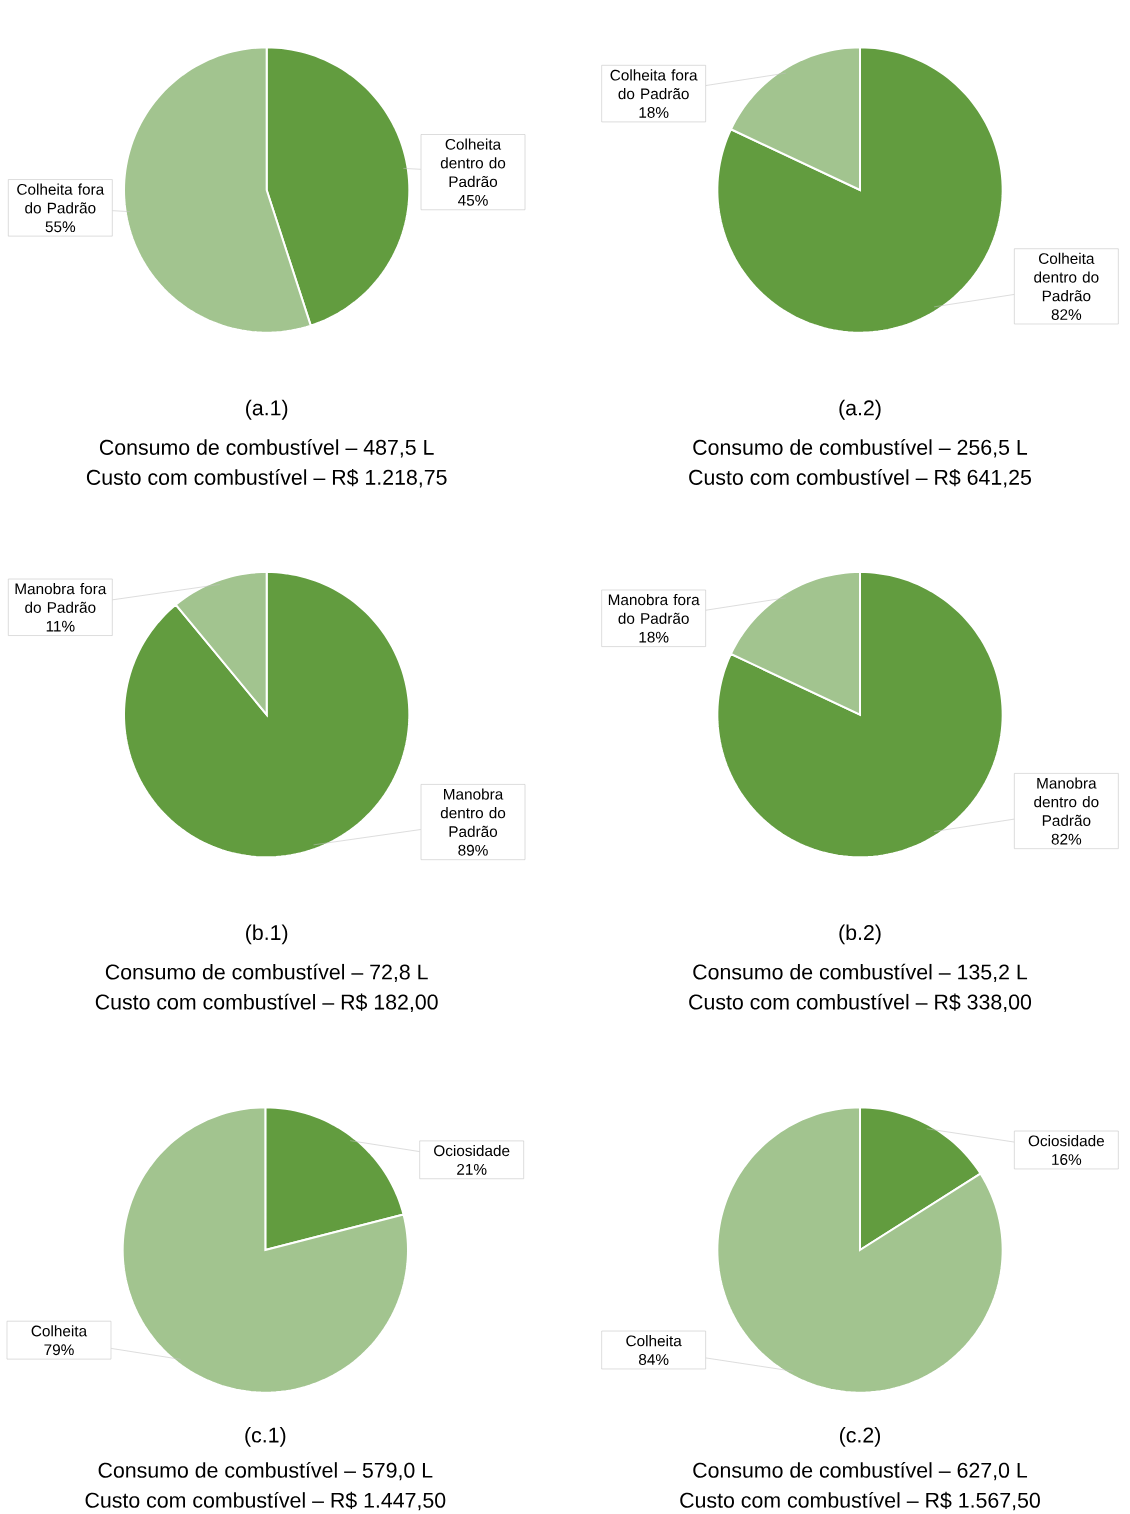 The height and width of the screenshot is (1514, 1130). Describe the element at coordinates (1067, 1159) in the screenshot. I see `data-label: 16%` at that location.